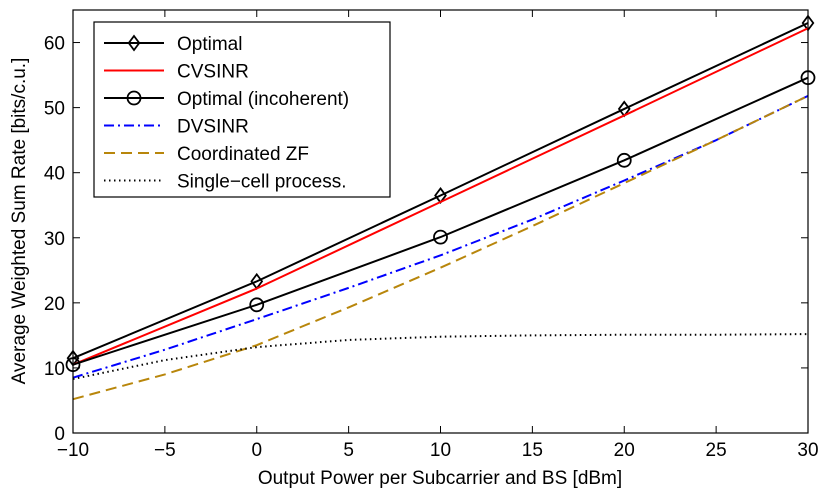 The image size is (830, 493). I want to click on series-line, so click(440, 356).